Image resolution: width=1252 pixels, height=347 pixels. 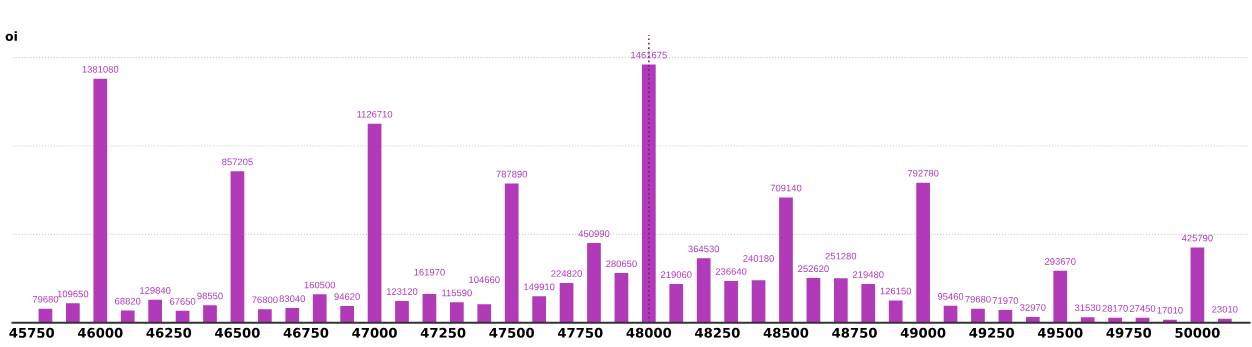 I want to click on data-label: 240180, so click(x=758, y=258).